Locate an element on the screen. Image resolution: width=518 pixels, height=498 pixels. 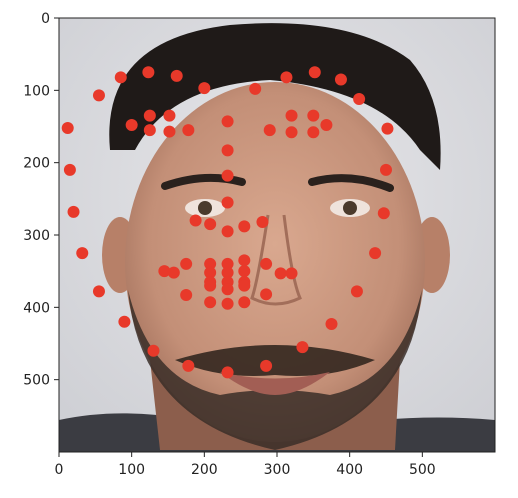
y-tick-label: 100 is located at coordinates (36, 91).